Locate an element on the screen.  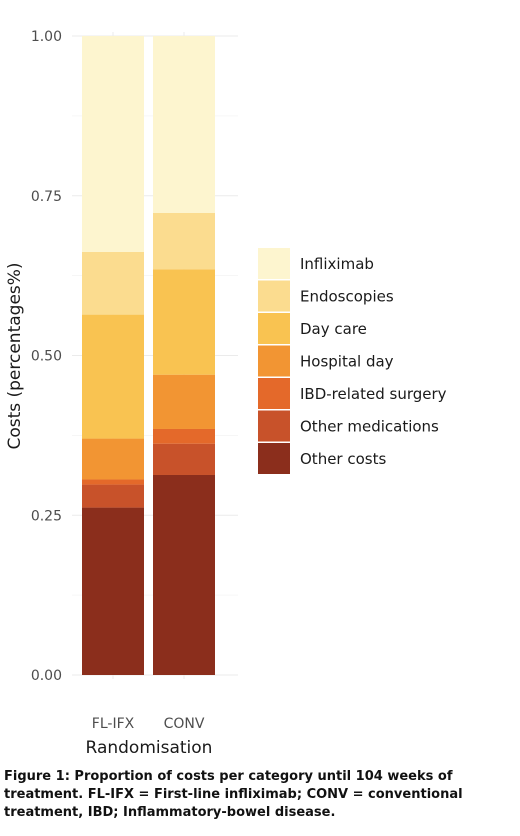
legend-label: Other medications is located at coordinates (369, 427).